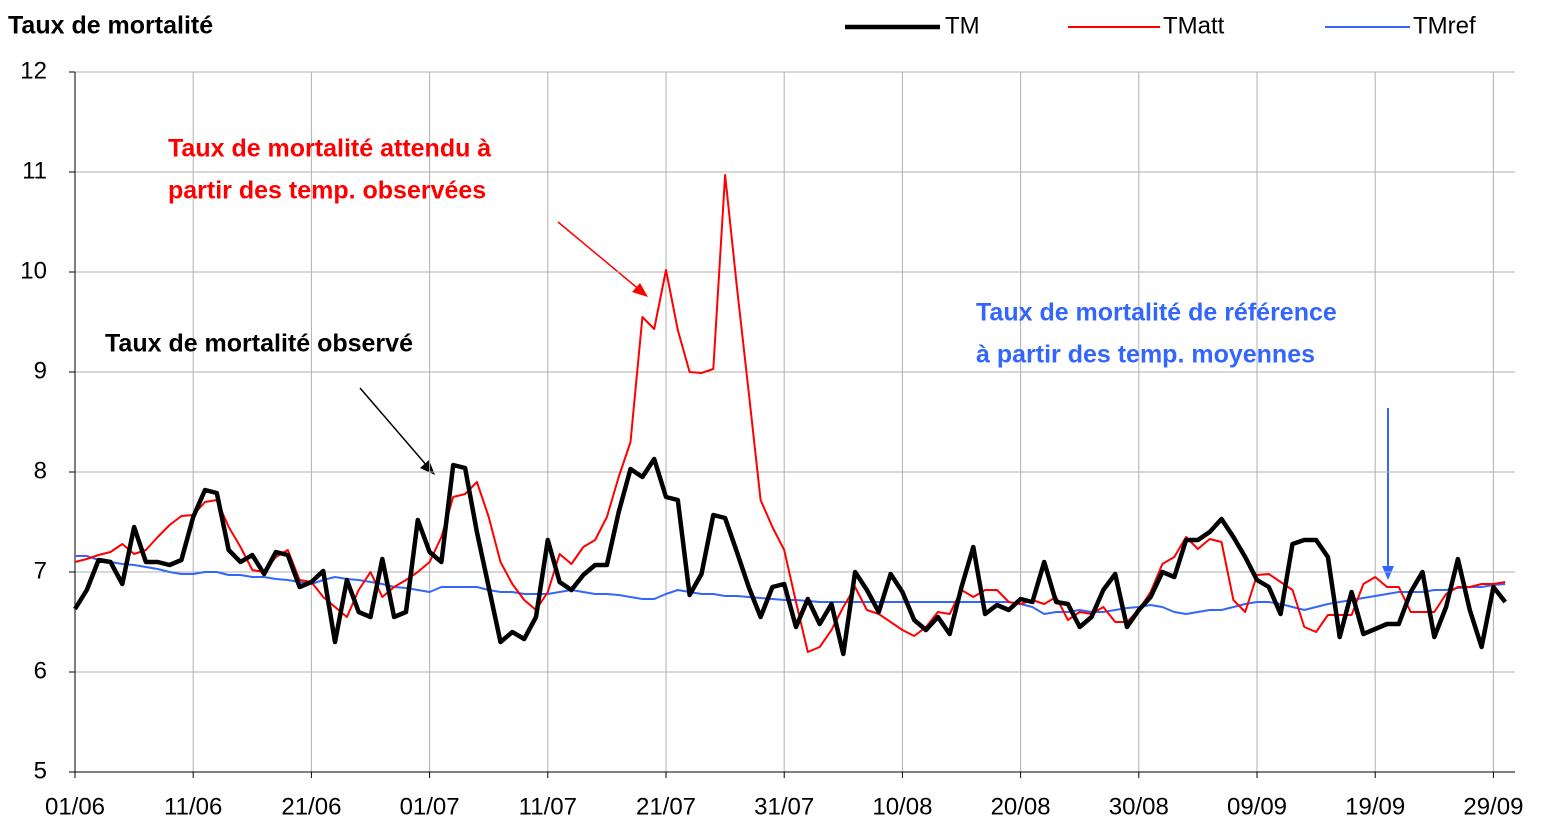  What do you see at coordinates (193, 806) in the screenshot?
I see `x-tick-label: 11/06` at bounding box center [193, 806].